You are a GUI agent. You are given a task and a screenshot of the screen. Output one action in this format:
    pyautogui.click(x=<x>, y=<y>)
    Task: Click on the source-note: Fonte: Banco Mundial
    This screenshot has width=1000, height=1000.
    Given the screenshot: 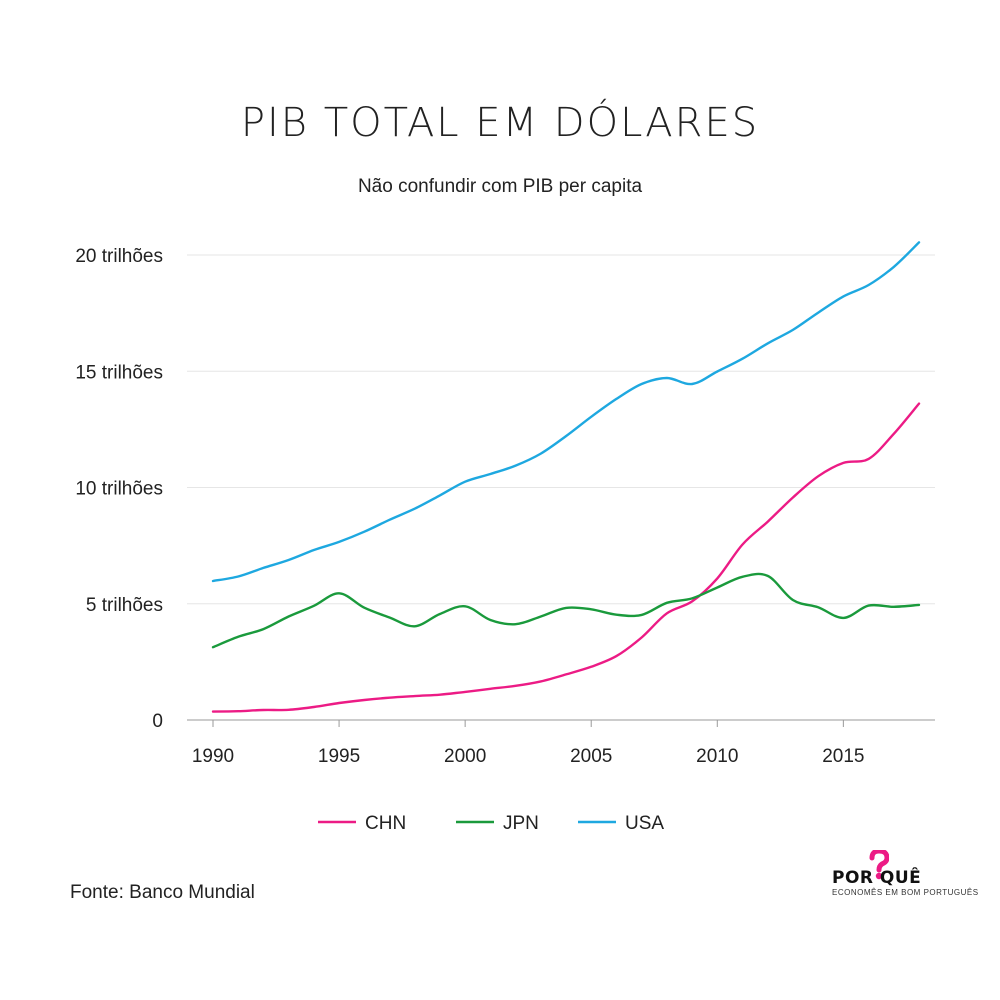 What is the action you would take?
    pyautogui.click(x=162, y=892)
    